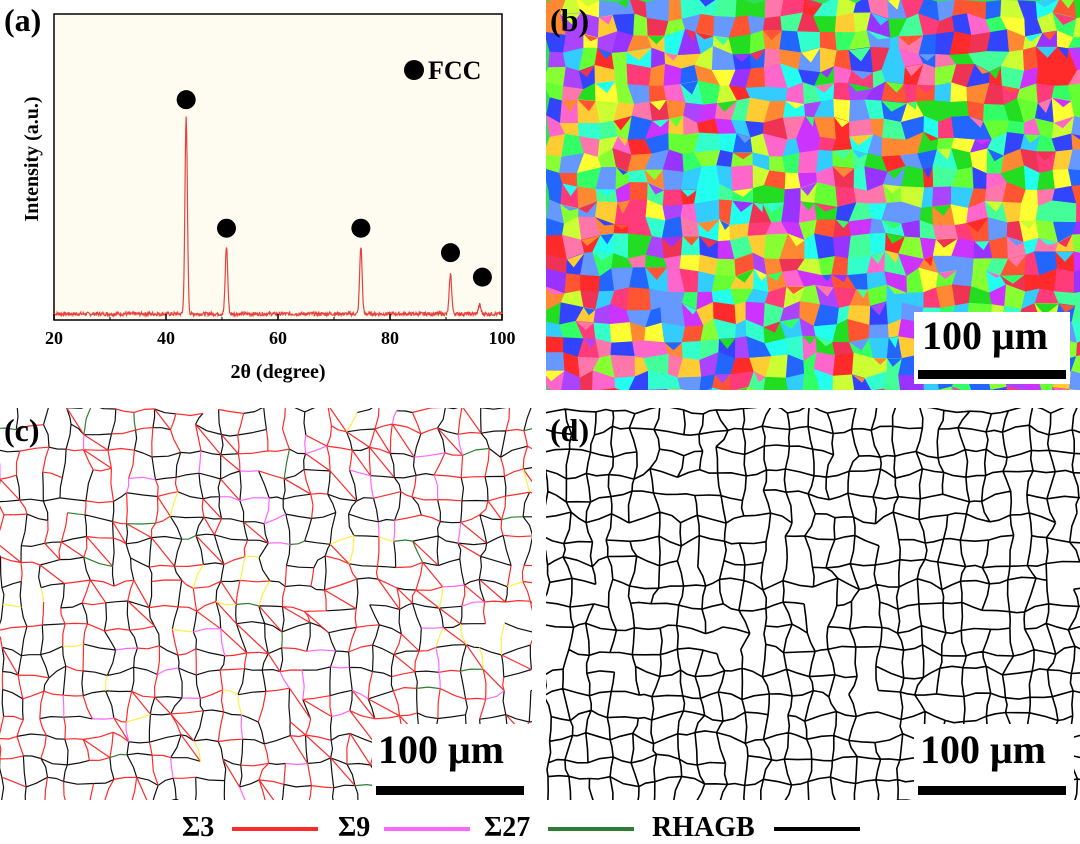  I want to click on legend-sigma9-label: Σ9, so click(354, 827).